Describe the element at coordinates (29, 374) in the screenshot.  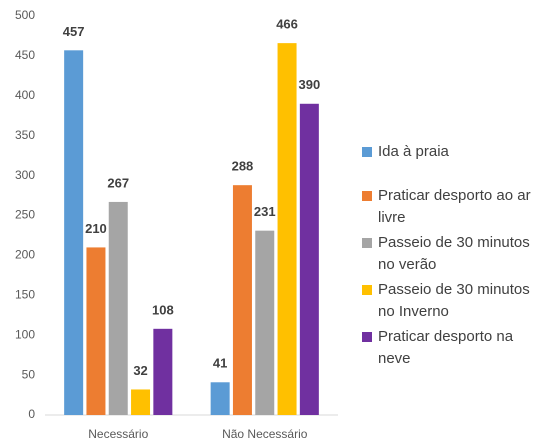
I see `y-tick-label: 50` at that location.